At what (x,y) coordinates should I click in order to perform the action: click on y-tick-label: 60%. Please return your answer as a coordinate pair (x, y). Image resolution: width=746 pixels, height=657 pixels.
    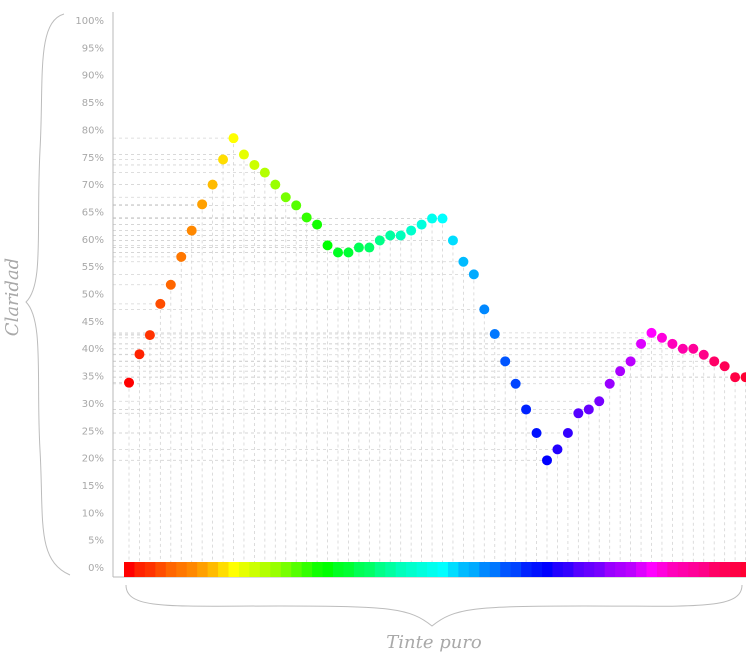
    Looking at the image, I should click on (93, 240).